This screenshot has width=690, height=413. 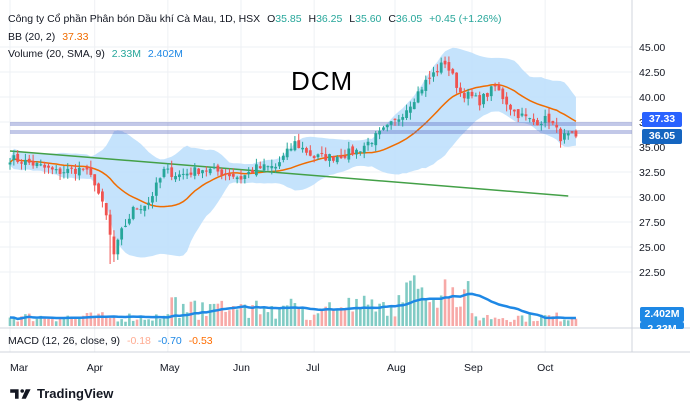 What do you see at coordinates (322, 81) in the screenshot?
I see `ticker-annotation: DCM` at bounding box center [322, 81].